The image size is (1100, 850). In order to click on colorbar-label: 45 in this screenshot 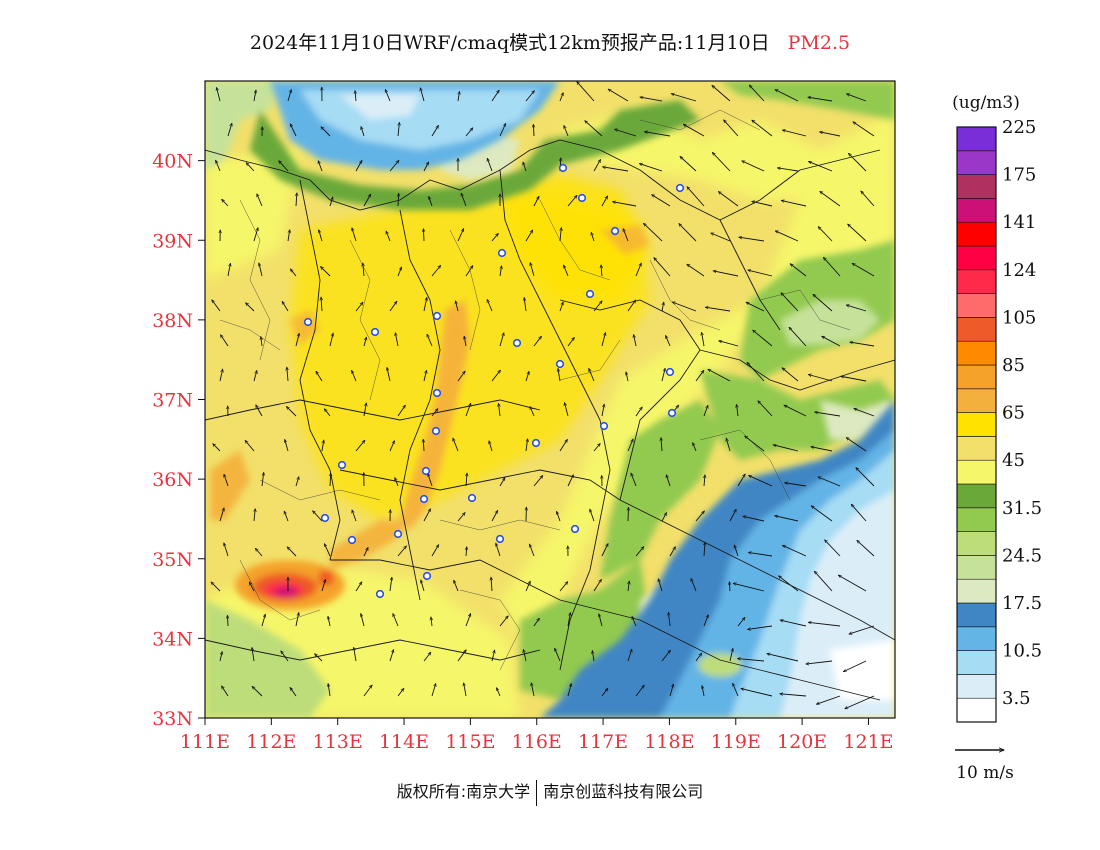, I will do `click(1013, 460)`.